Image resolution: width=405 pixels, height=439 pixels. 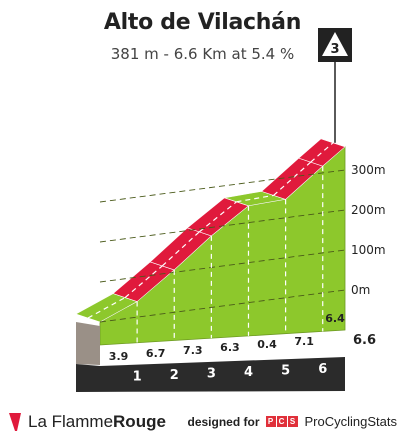 What do you see at coordinates (202, 54) in the screenshot?
I see `climb-subtitle: 381 m - 6.6 Km at 5.4 %` at bounding box center [202, 54].